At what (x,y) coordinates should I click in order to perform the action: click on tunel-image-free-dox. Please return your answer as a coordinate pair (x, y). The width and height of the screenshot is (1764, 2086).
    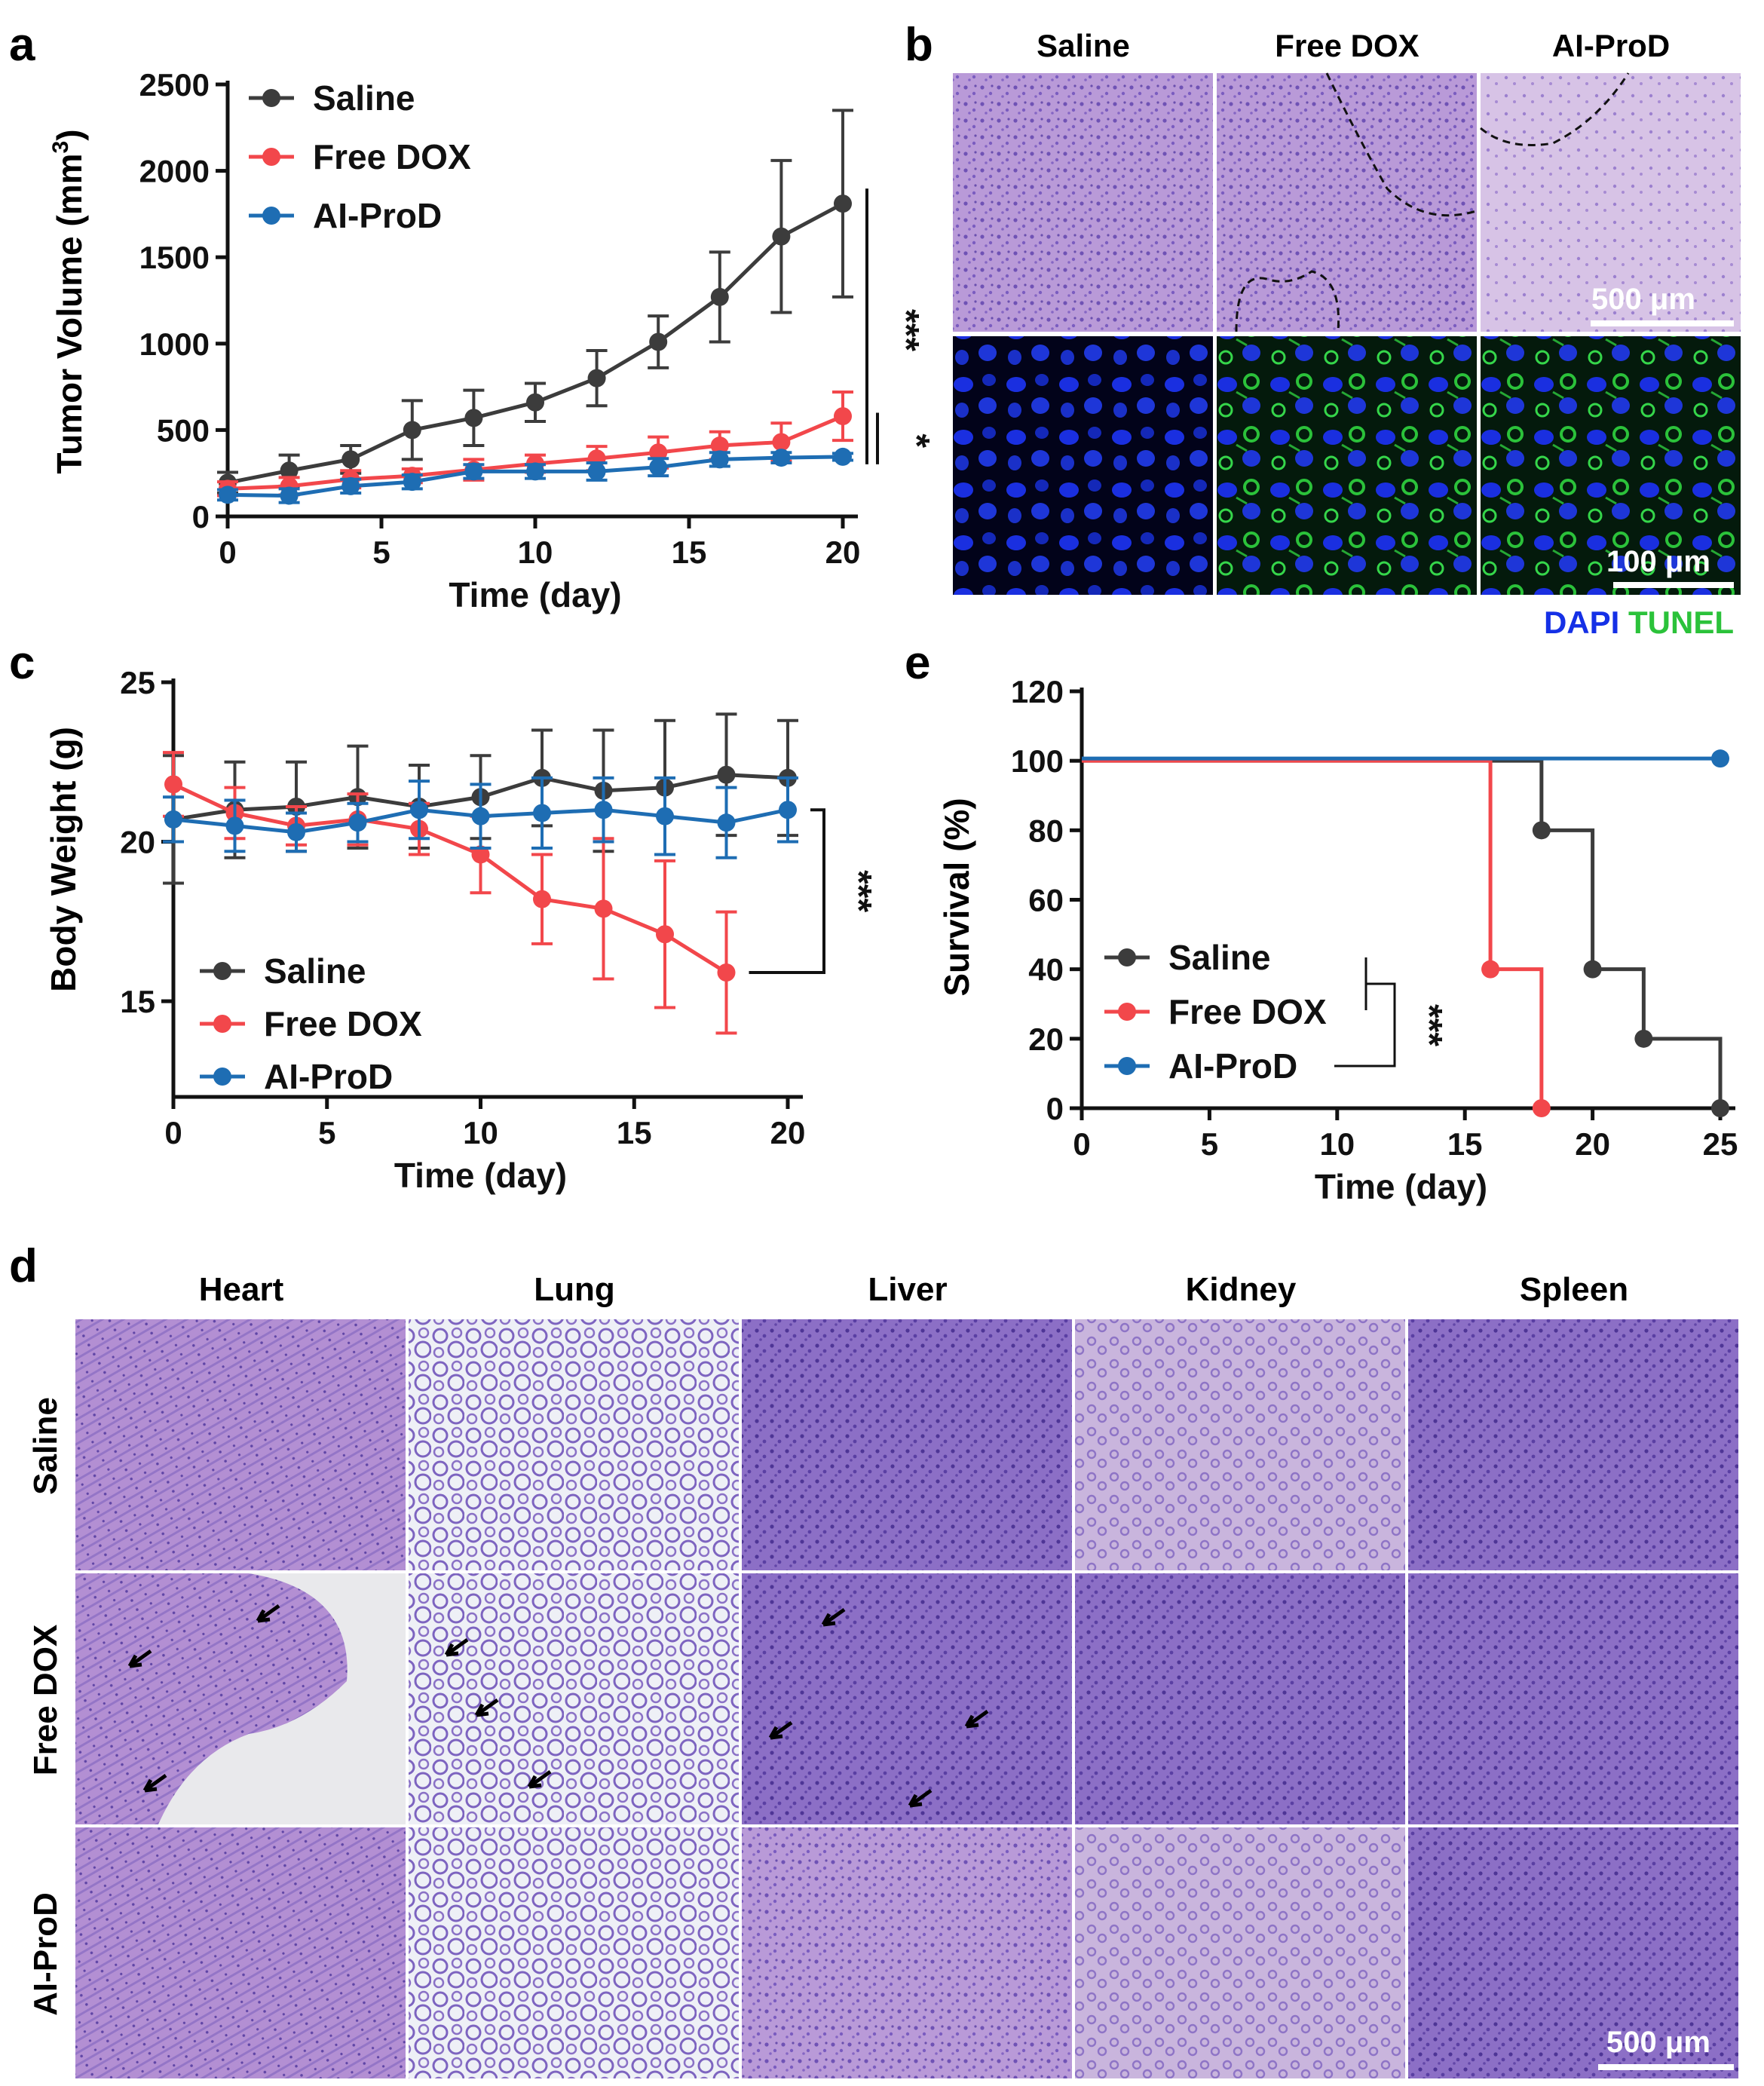
    Looking at the image, I should click on (1347, 465).